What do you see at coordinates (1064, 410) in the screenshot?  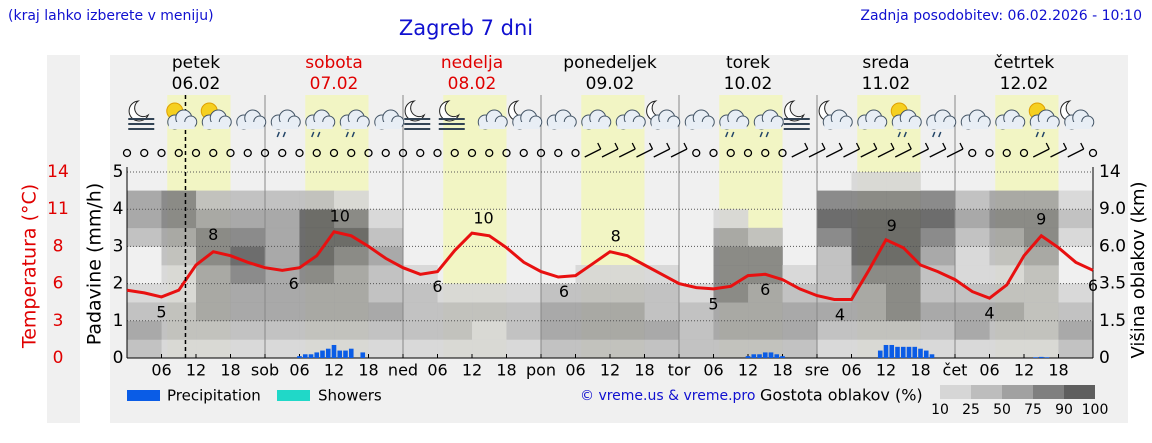 I see `density-tick-label: 90` at bounding box center [1064, 410].